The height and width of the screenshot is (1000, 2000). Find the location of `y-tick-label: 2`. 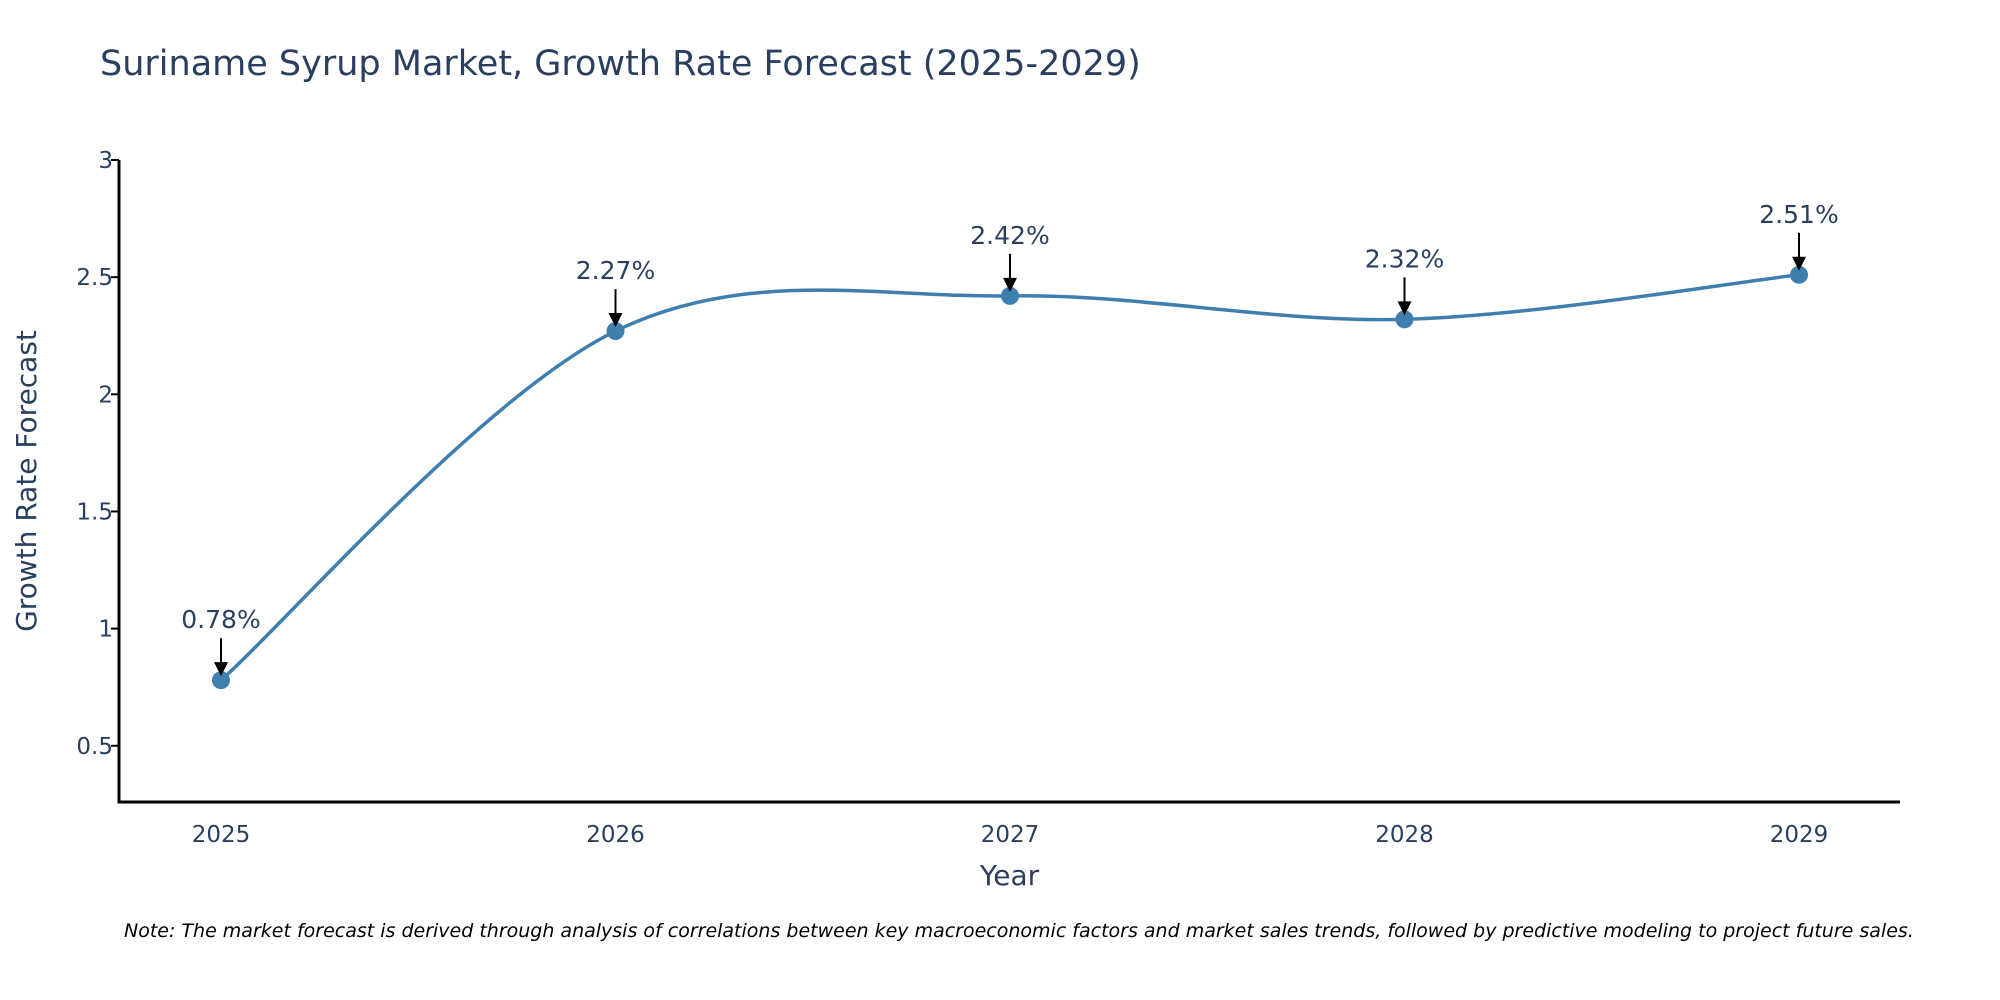

y-tick-label: 2 is located at coordinates (105, 395).